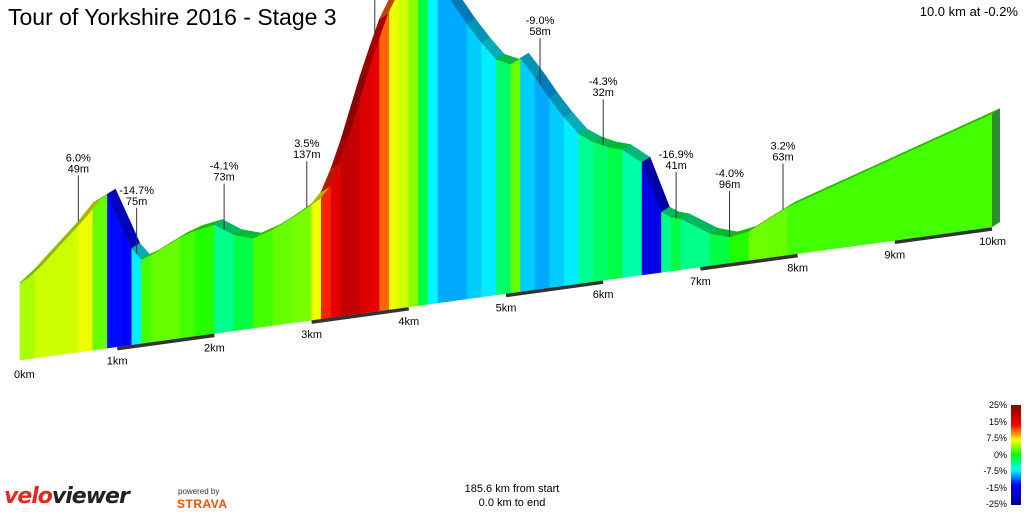 This screenshot has width=1024, height=512. I want to click on annotation-length: 63m, so click(782, 158).